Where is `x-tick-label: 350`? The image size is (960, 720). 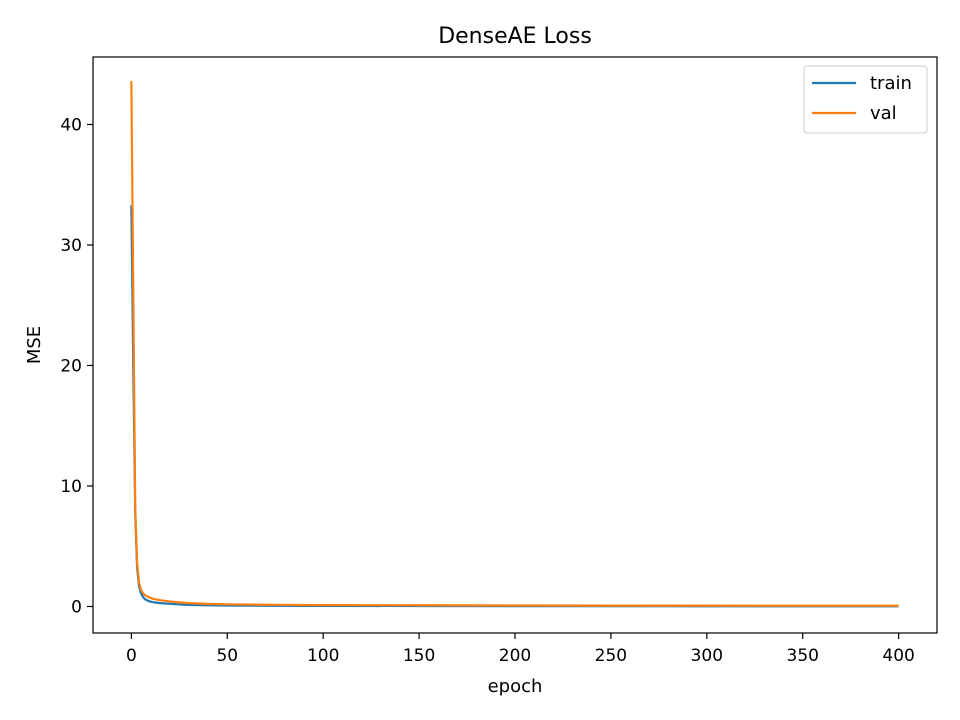
x-tick-label: 350 is located at coordinates (803, 656).